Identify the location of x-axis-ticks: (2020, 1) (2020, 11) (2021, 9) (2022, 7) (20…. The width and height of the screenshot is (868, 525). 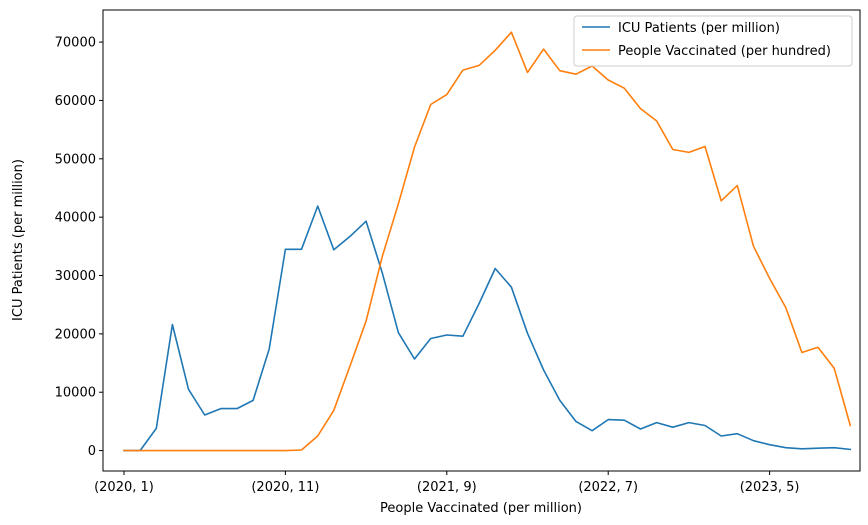
(446, 483).